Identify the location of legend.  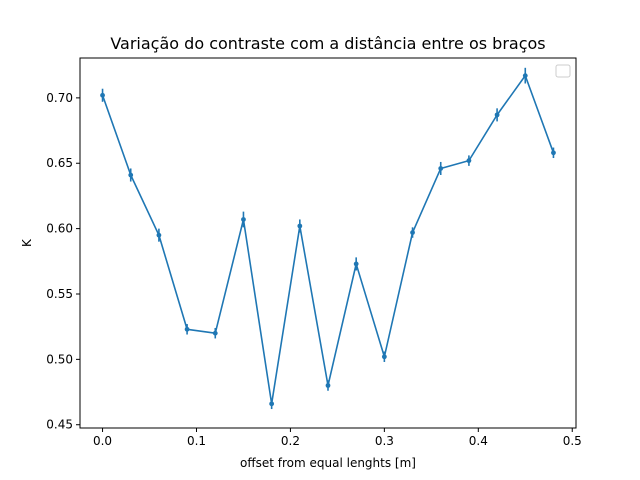
(563, 71).